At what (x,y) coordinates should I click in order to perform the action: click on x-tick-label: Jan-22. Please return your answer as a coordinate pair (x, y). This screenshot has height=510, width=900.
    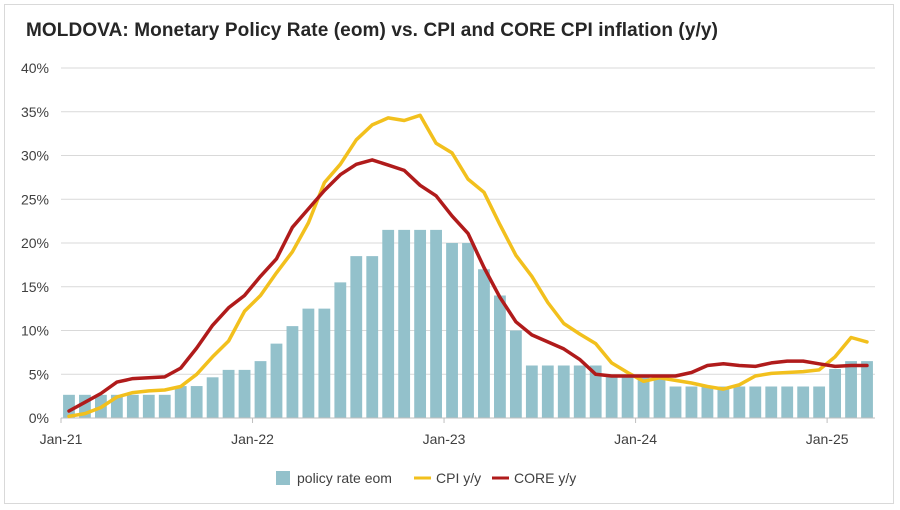
    Looking at the image, I should click on (252, 439).